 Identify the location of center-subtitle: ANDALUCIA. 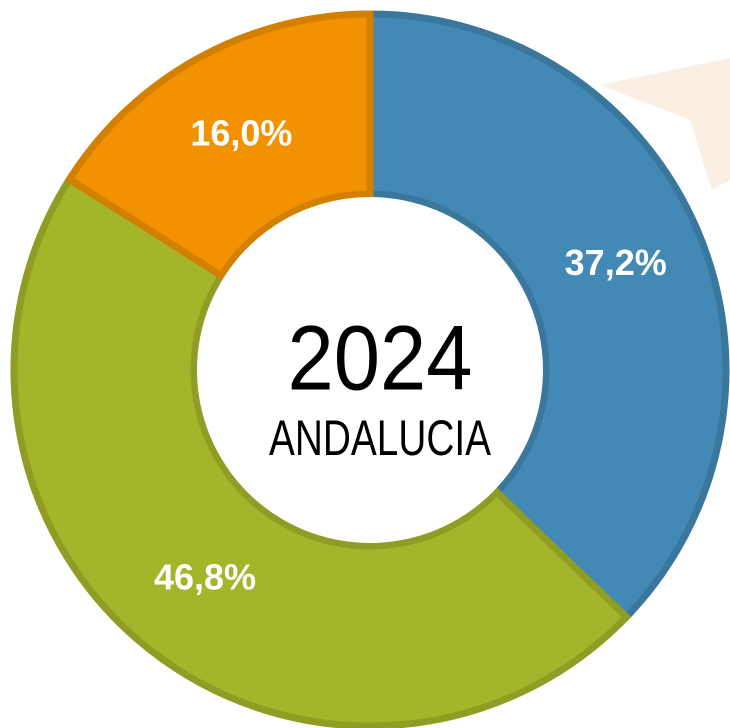
(380, 438).